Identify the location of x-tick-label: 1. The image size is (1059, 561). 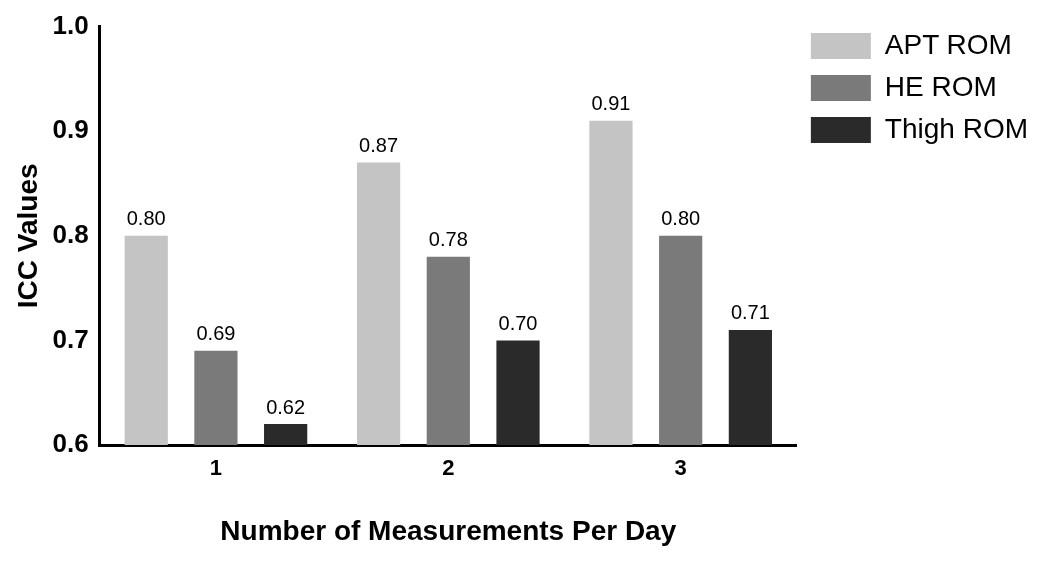
(216, 468).